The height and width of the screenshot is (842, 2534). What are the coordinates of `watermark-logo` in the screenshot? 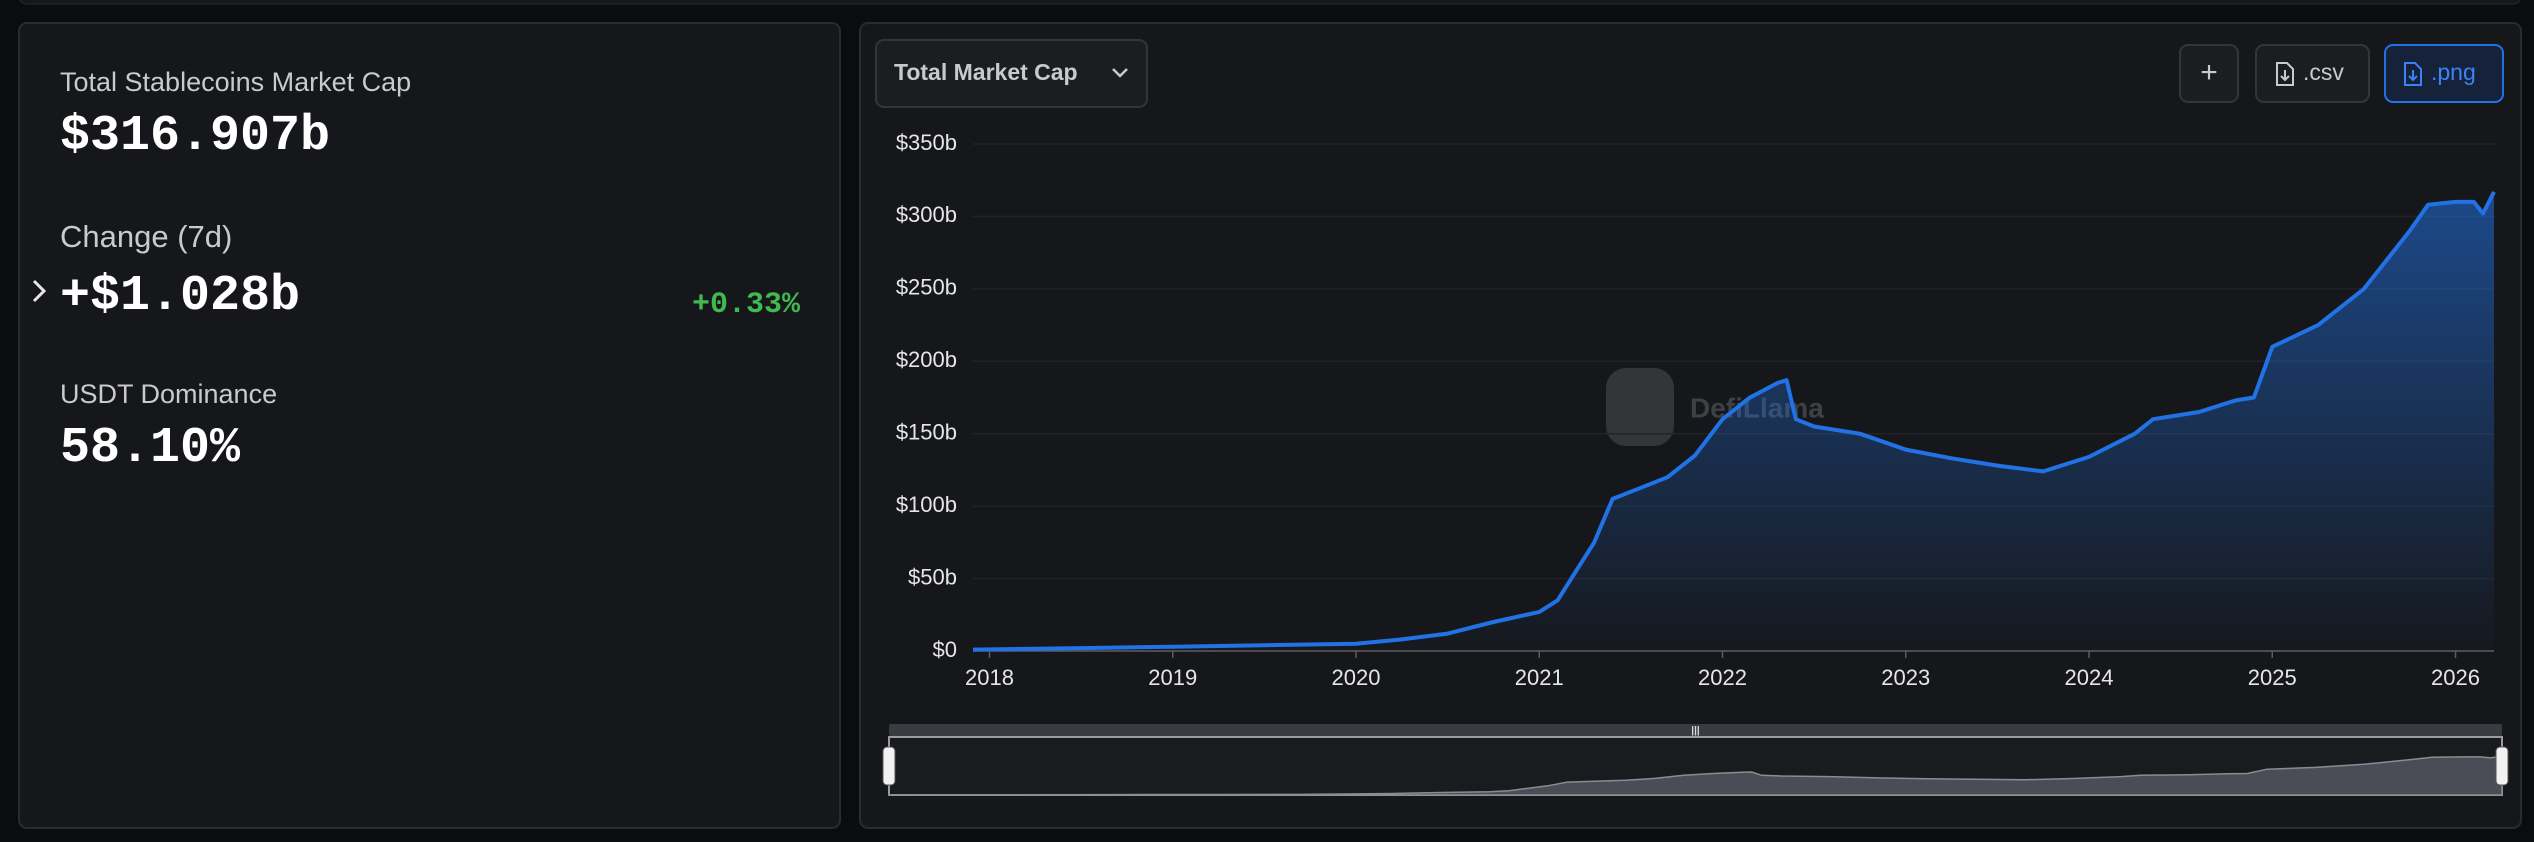 It's located at (1640, 407).